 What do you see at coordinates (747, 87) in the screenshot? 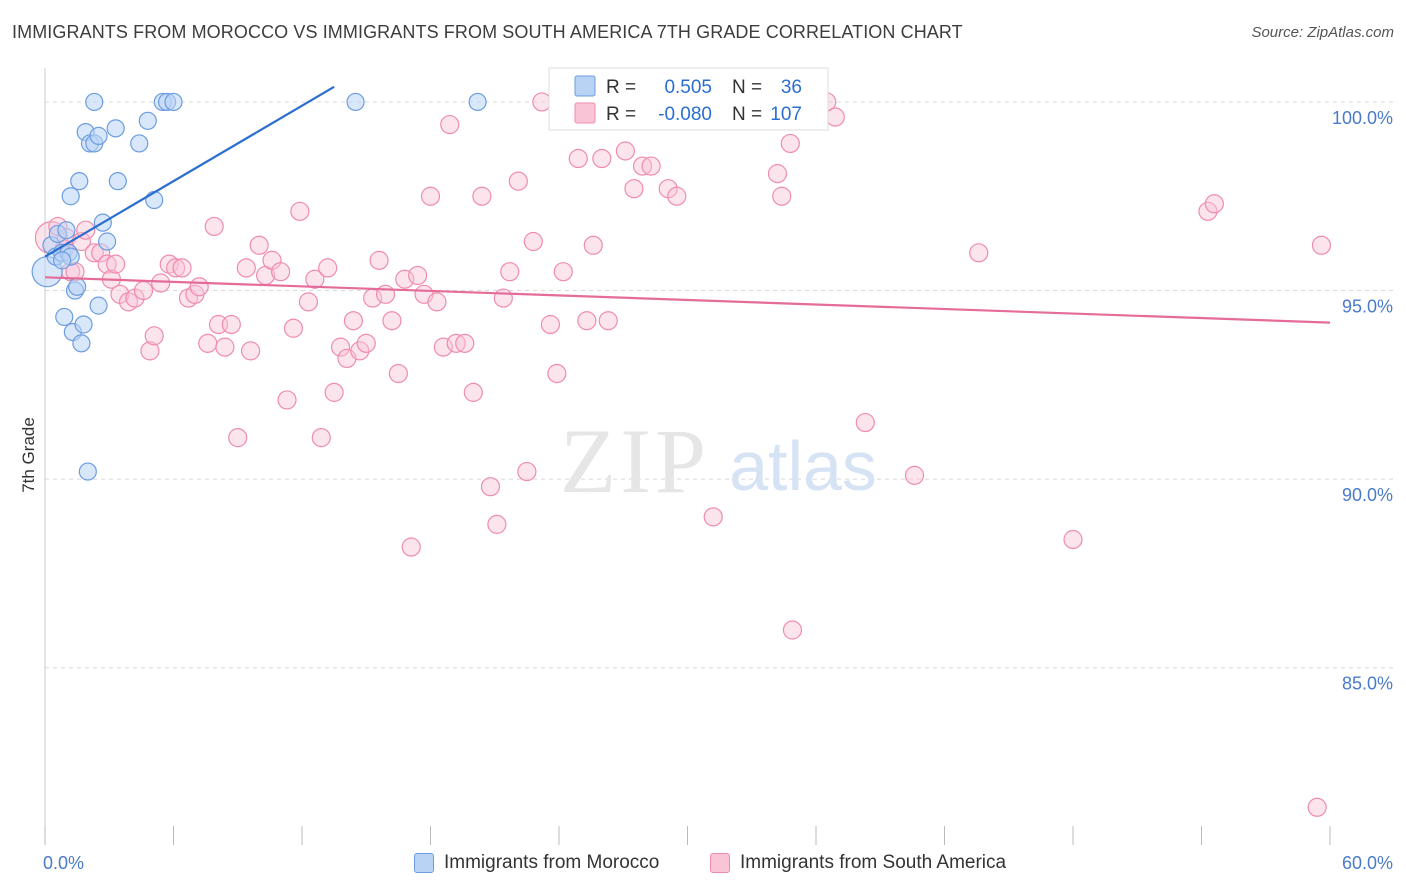
I see `legend-n-label-morocco: N =` at bounding box center [747, 87].